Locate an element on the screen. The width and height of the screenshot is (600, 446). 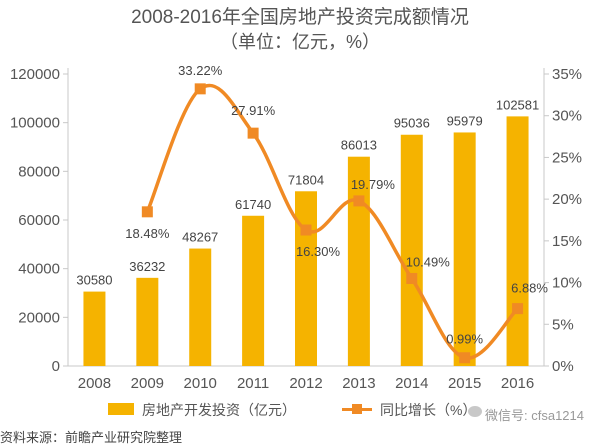
legend-label-investment: 房地产开发投资（亿元） is located at coordinates (219, 410).